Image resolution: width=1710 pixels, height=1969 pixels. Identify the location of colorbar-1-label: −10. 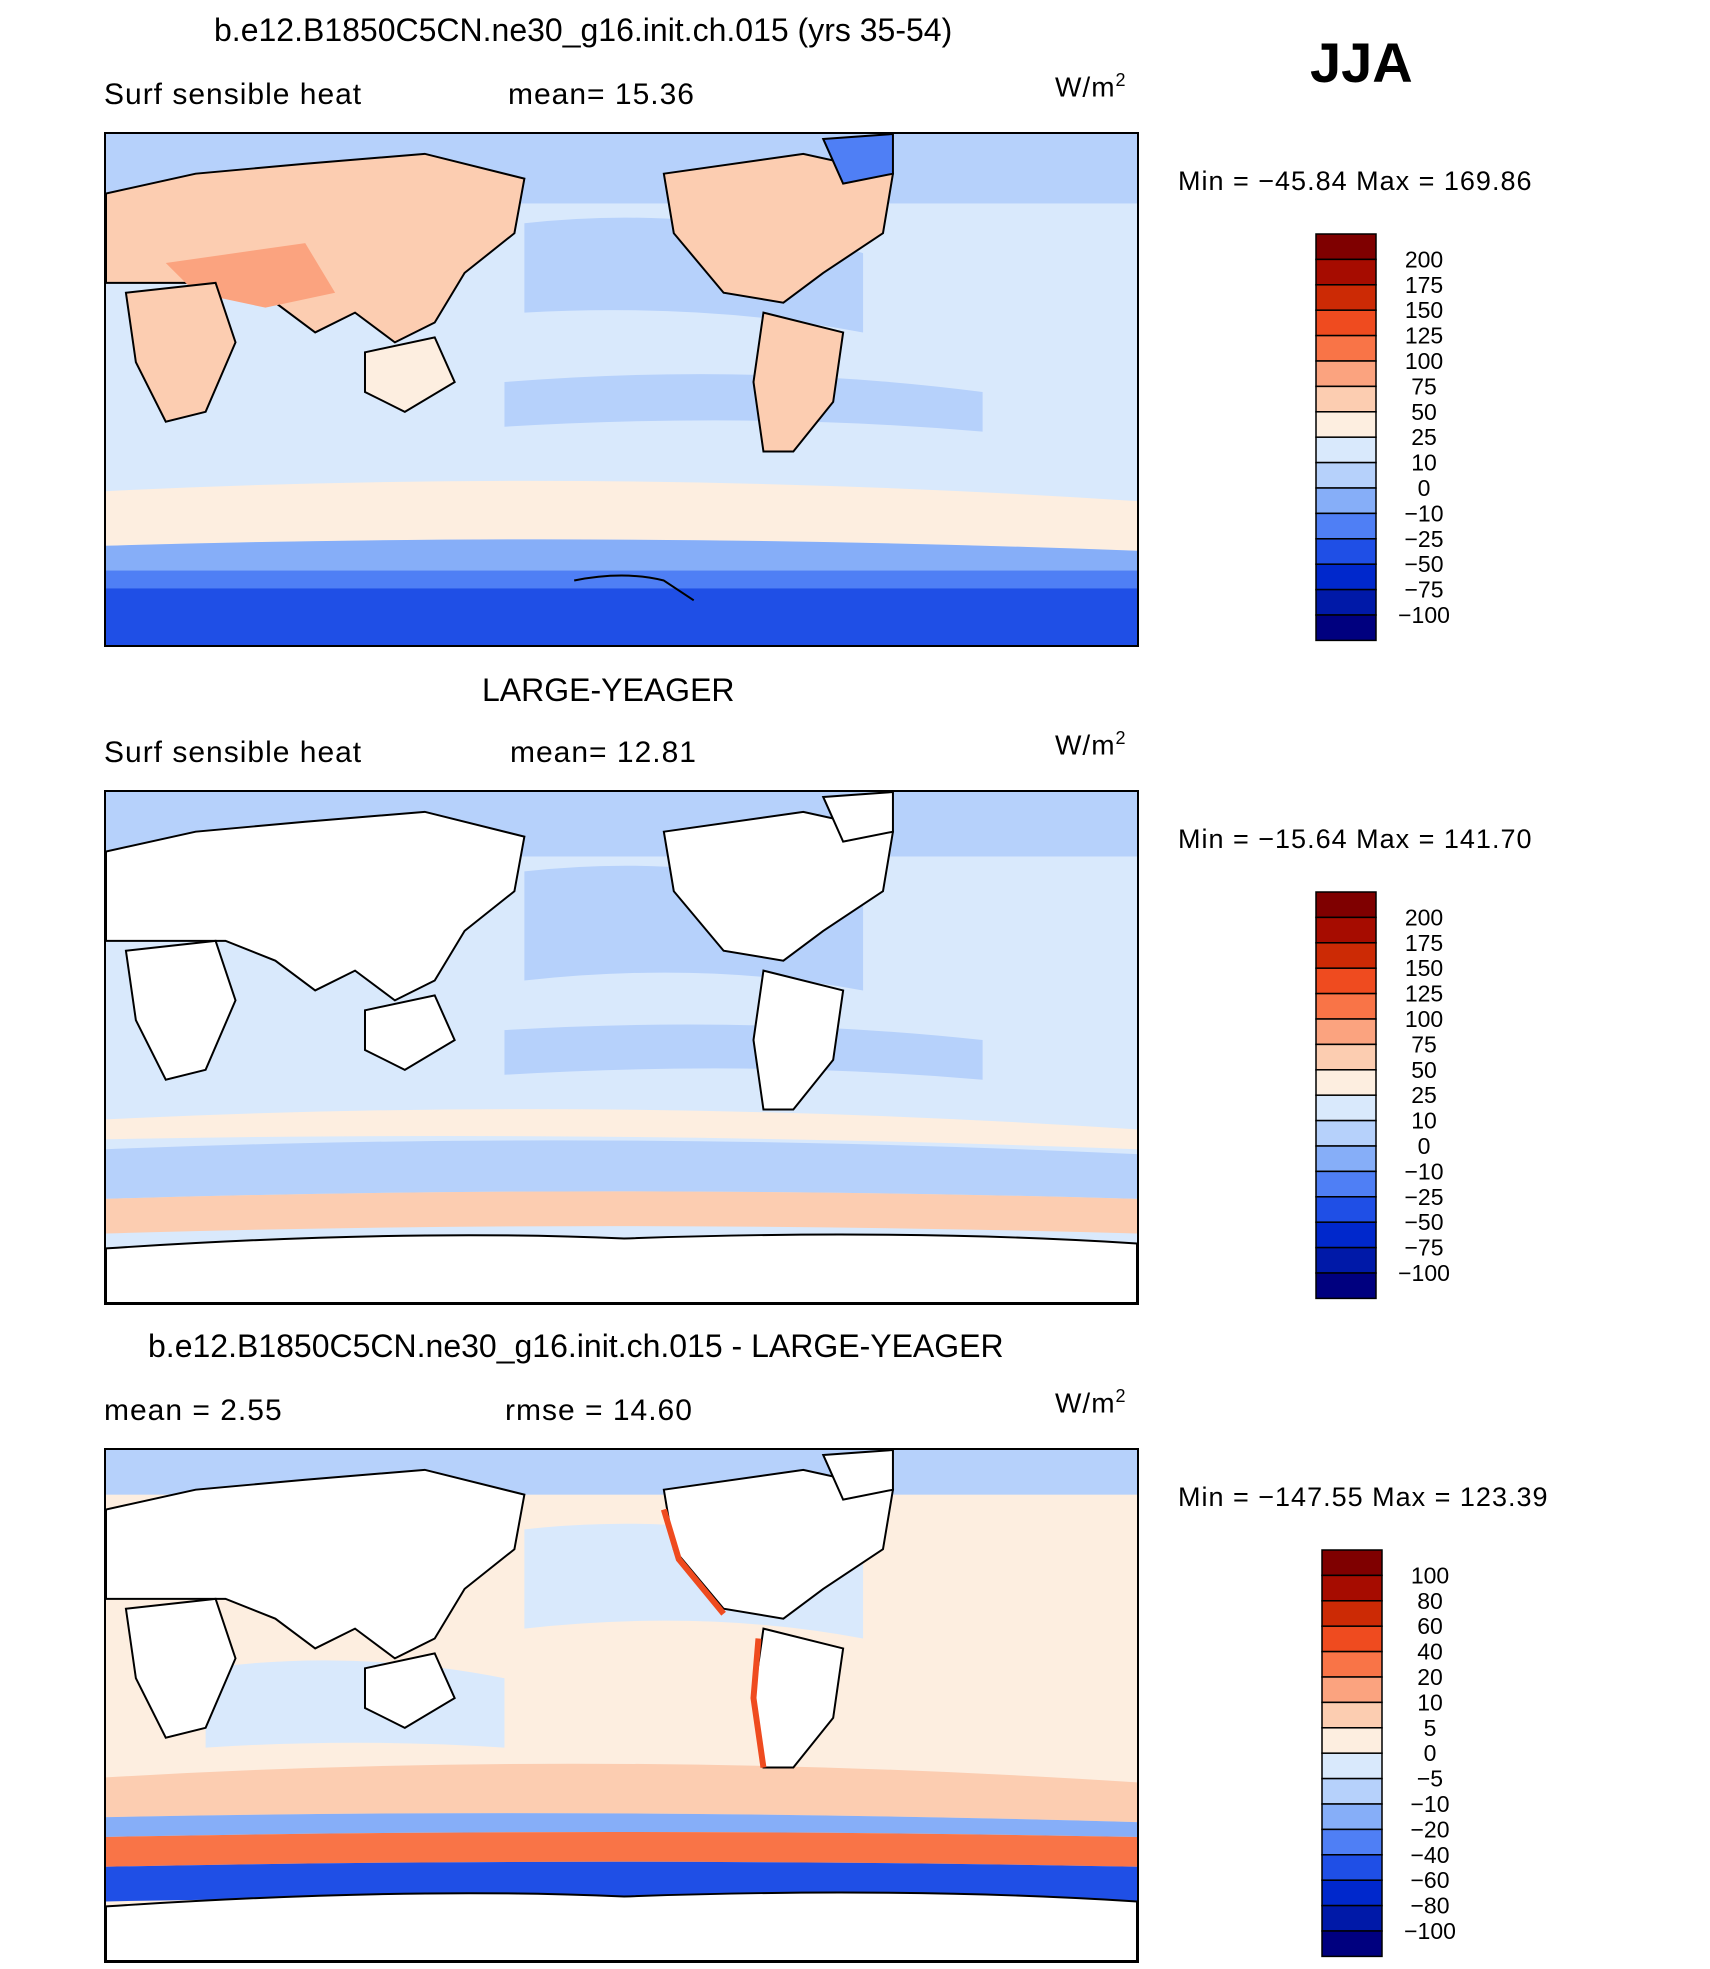
(1423, 513).